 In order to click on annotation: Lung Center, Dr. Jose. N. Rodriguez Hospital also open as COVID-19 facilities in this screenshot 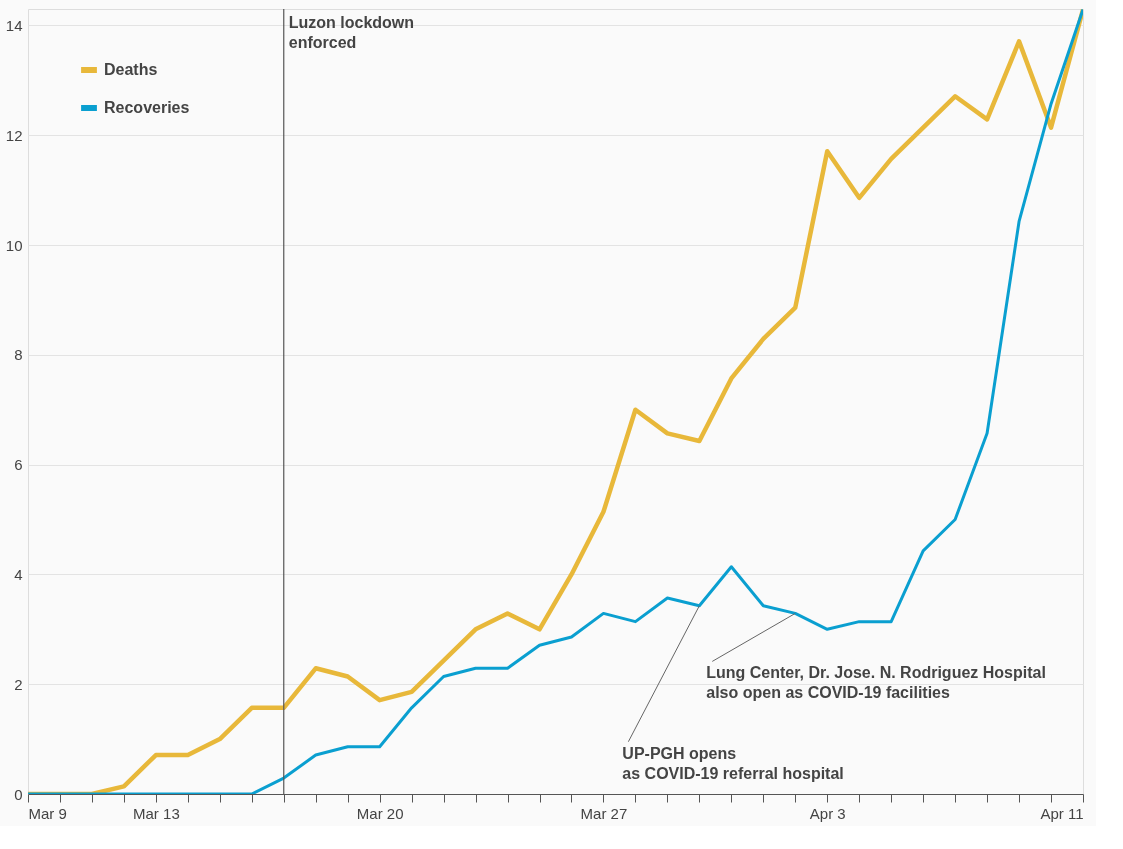, I will do `click(876, 683)`.